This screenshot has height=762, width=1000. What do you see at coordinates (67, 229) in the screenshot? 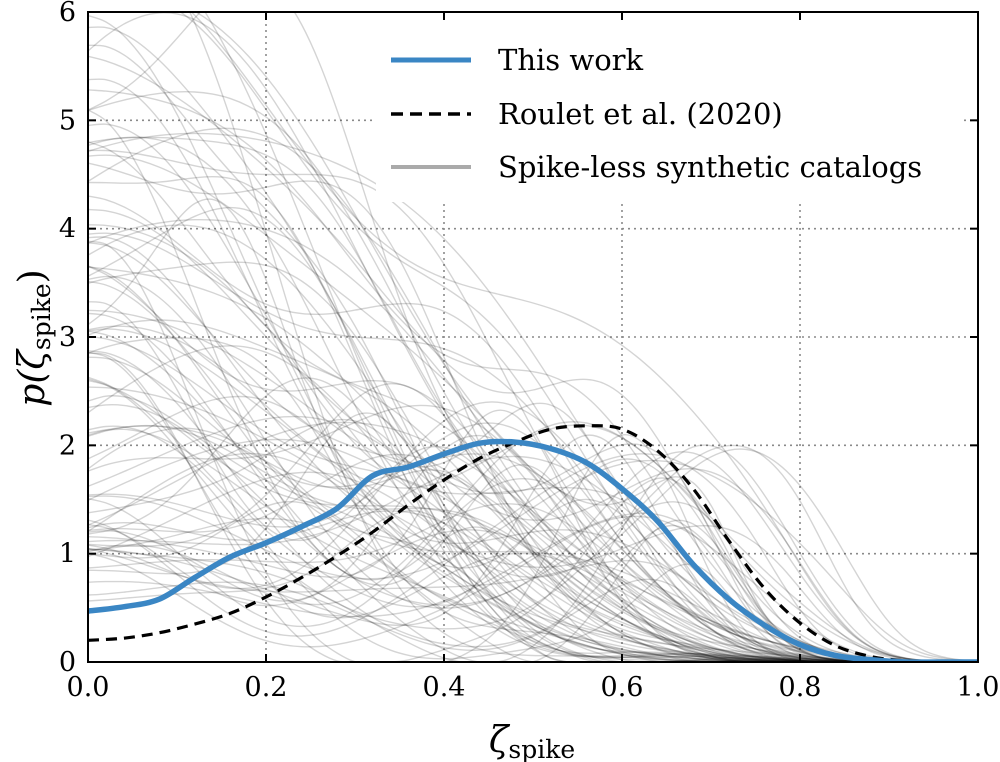
I see `y-tick-label: 4` at bounding box center [67, 229].